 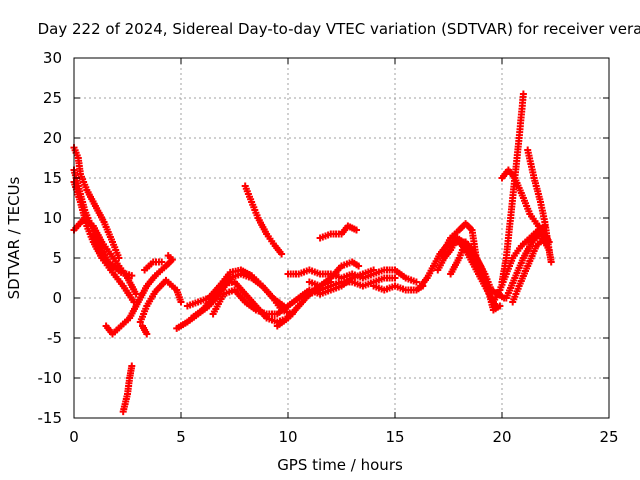 What do you see at coordinates (50, 418) in the screenshot?
I see `y-tick-label: -15` at bounding box center [50, 418].